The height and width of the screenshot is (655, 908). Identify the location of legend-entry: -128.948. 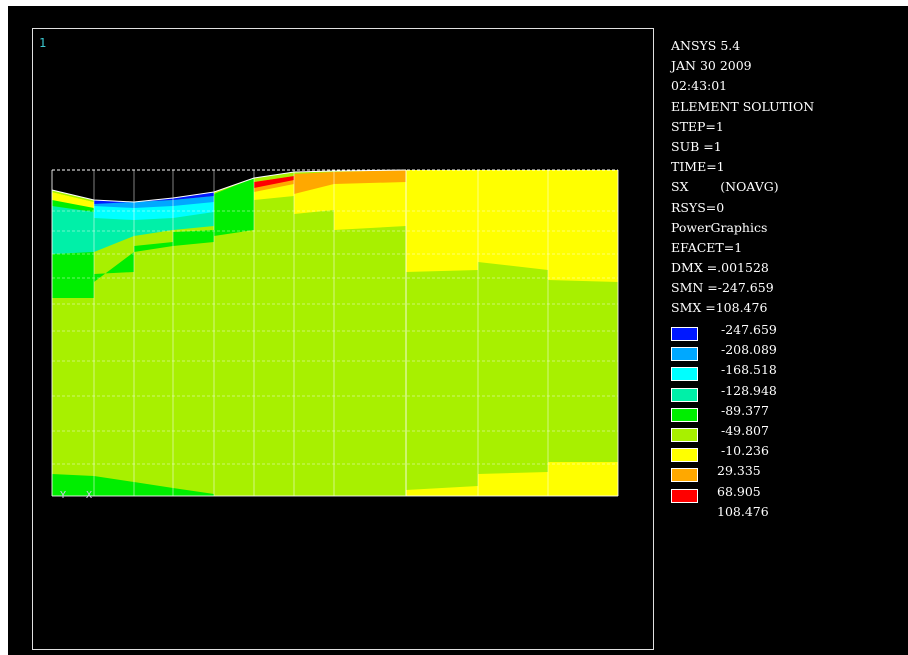
(751, 391).